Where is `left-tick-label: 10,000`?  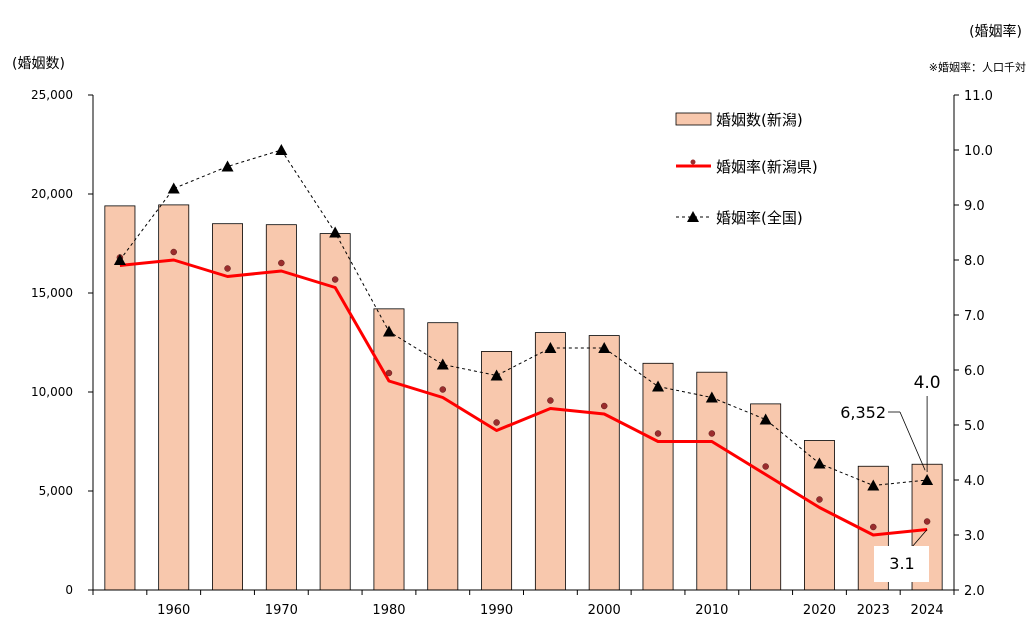 left-tick-label: 10,000 is located at coordinates (52, 392).